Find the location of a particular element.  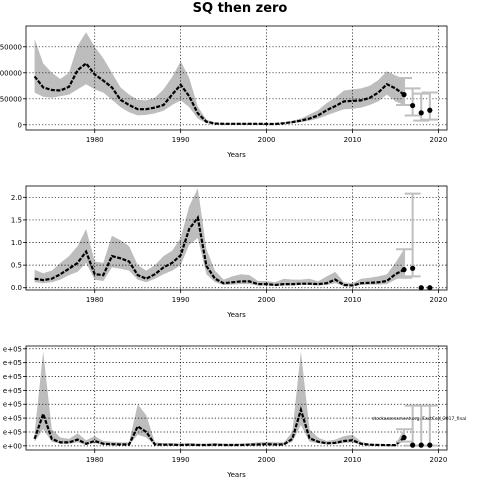

watermark: stockassessment.org, EastCod_2017_final is located at coordinates (419, 419).